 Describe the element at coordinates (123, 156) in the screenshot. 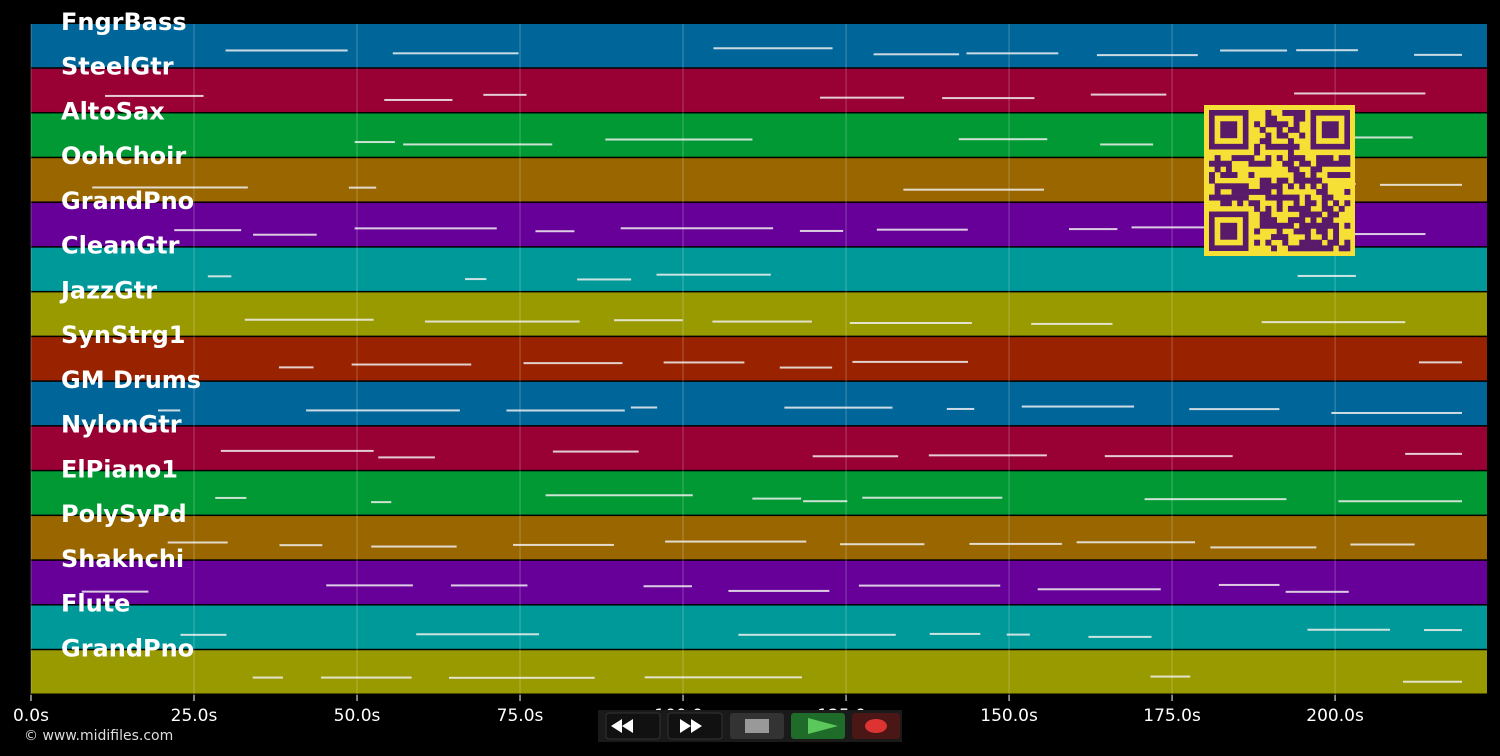

I see `track-label: OohChoir` at that location.